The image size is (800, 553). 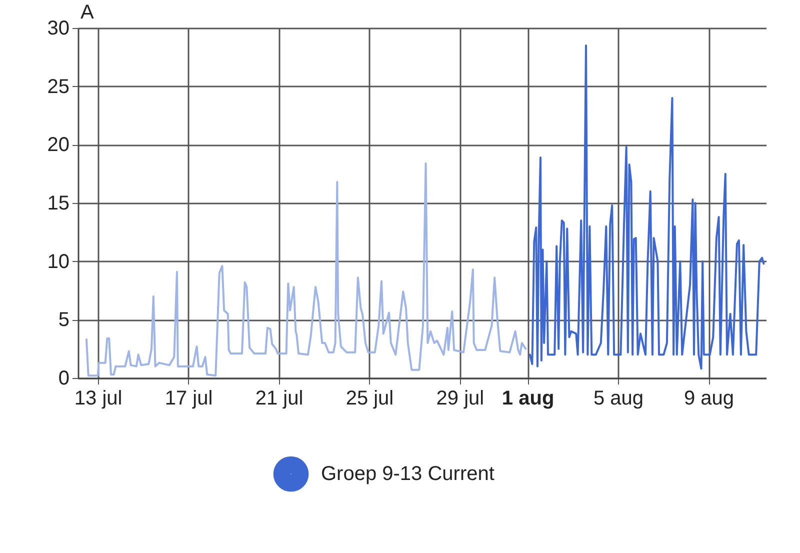 What do you see at coordinates (98, 399) in the screenshot?
I see `x-tick-label: 13 jul` at bounding box center [98, 399].